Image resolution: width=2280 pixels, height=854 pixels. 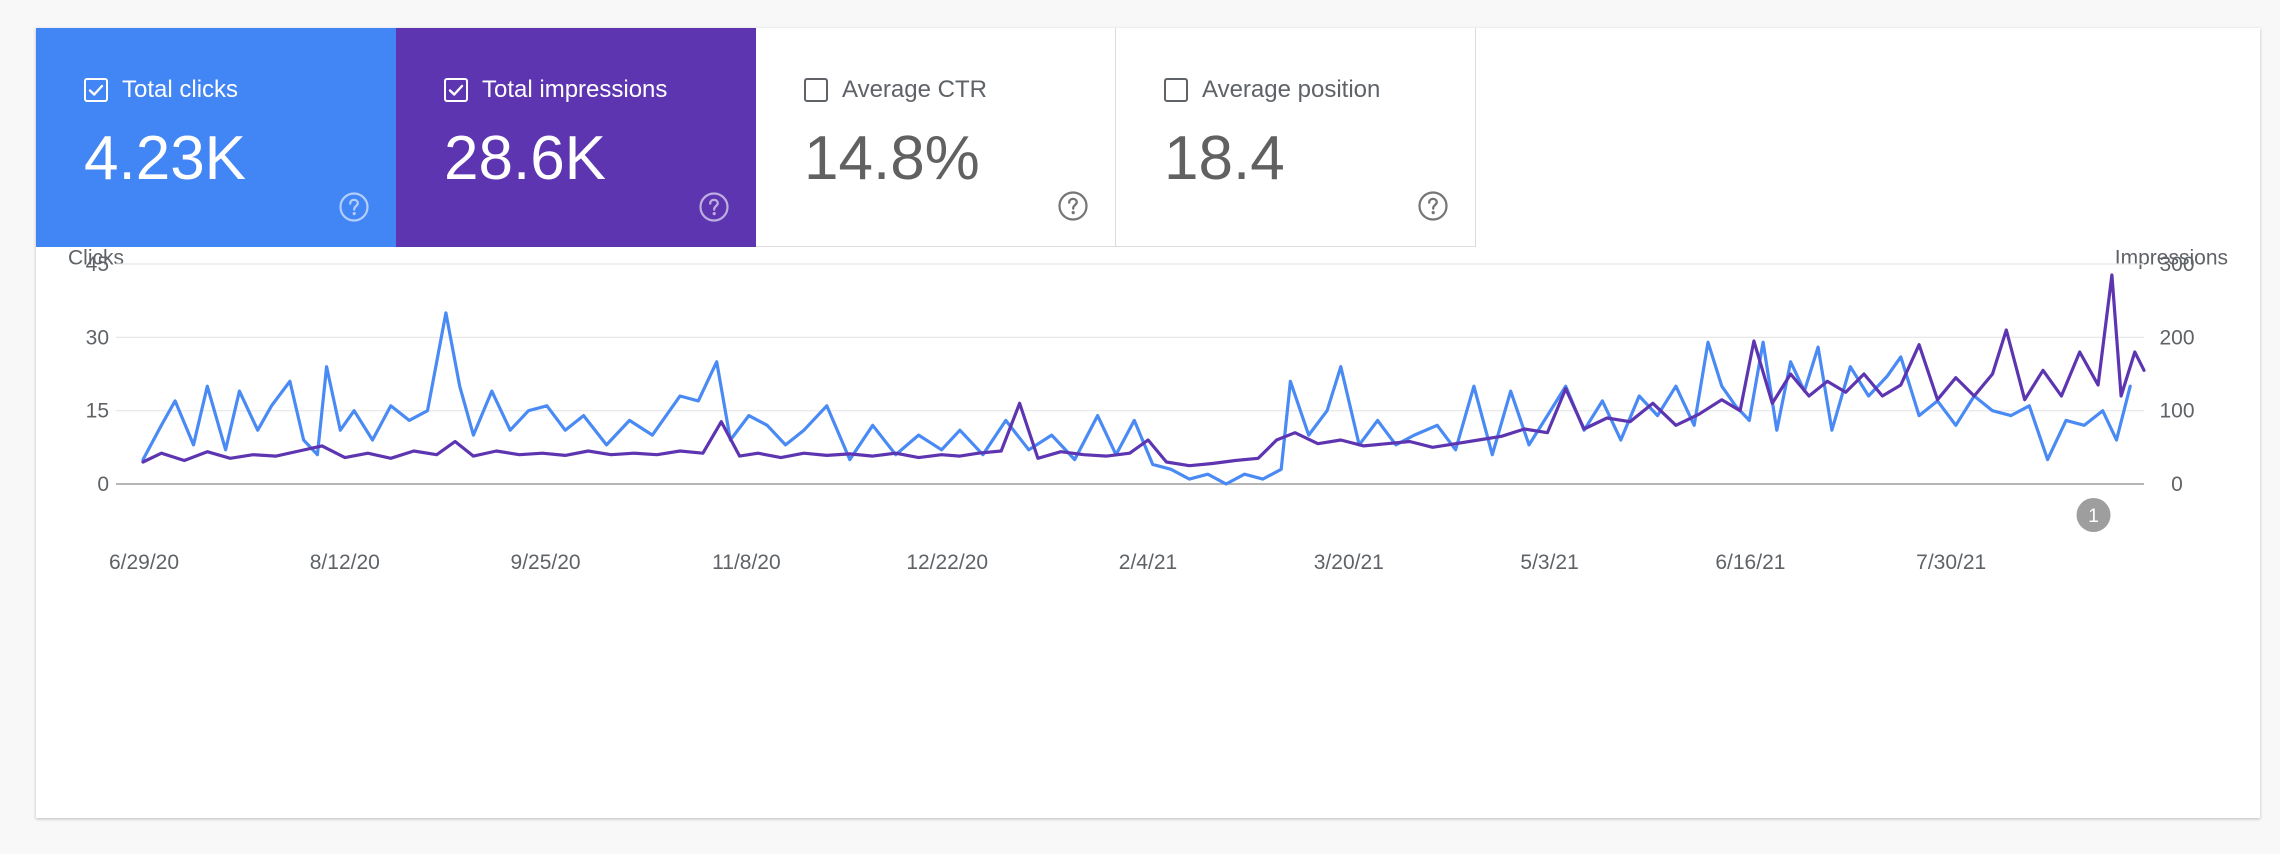 I want to click on tile-average-ctr: Average CTR 14.8%, so click(x=936, y=137).